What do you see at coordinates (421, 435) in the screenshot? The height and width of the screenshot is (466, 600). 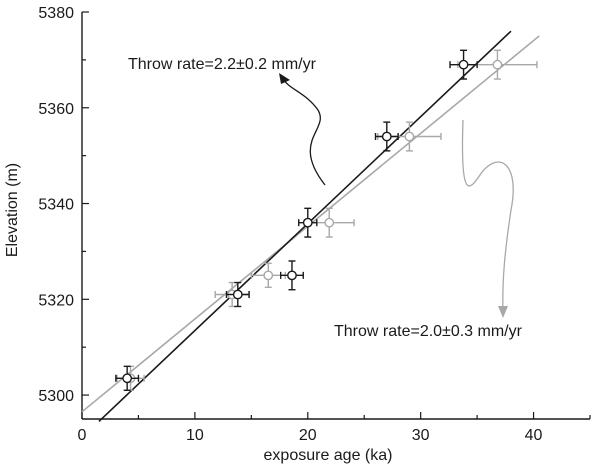 I see `x-tick-label: 30` at bounding box center [421, 435].